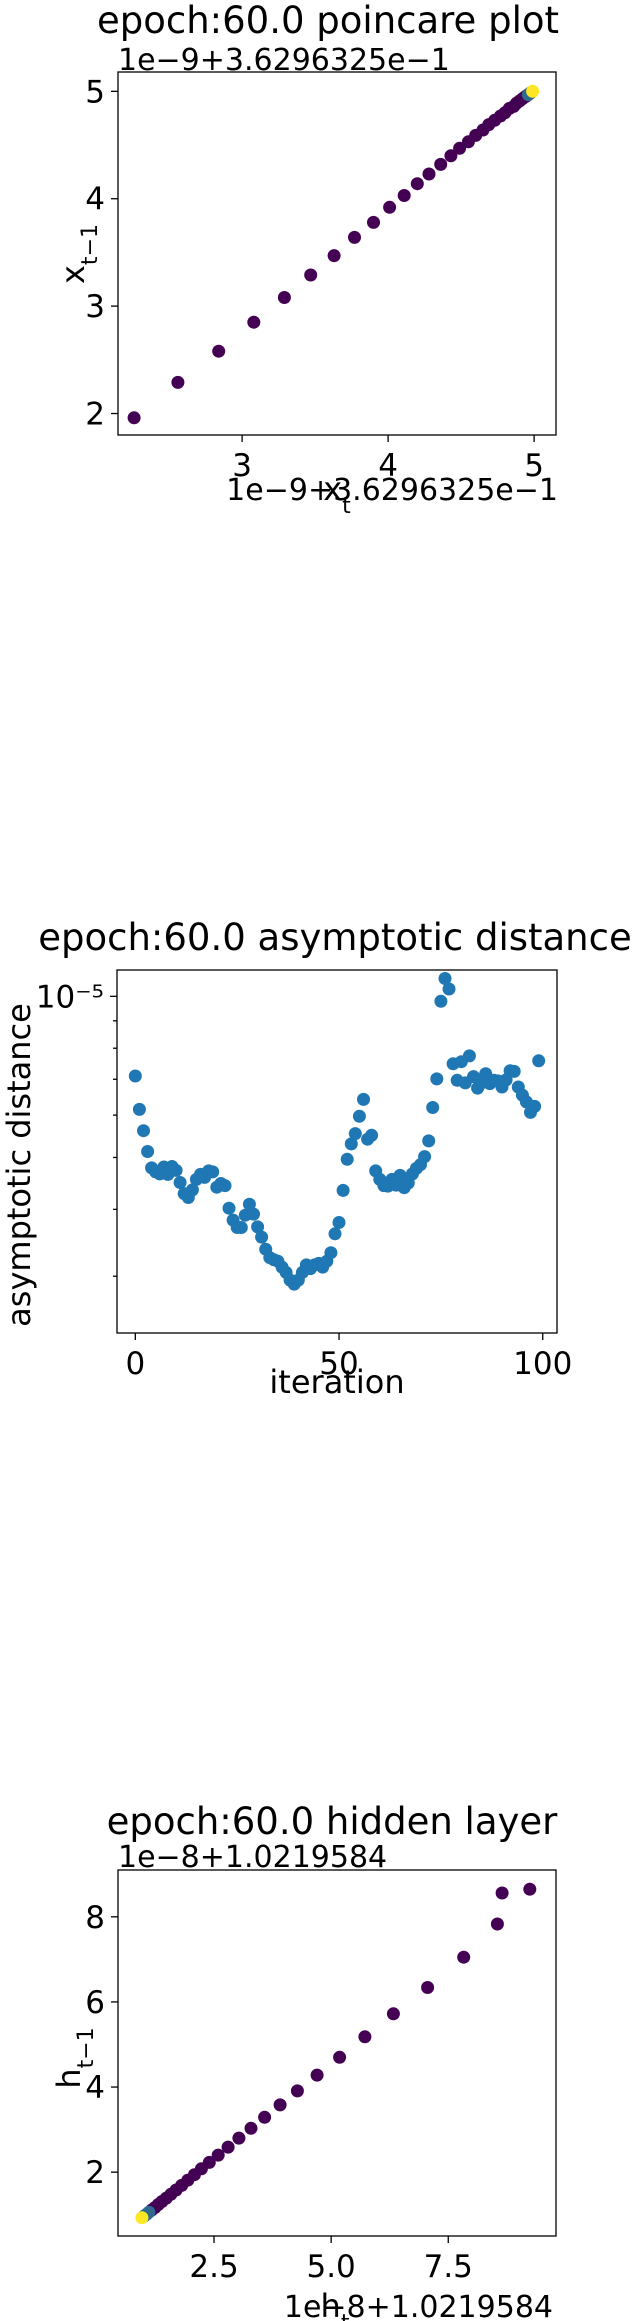 This screenshot has height=2321, width=635. What do you see at coordinates (101, 2045) in the screenshot?
I see `y-axis-ticks: 2 4 6 8` at bounding box center [101, 2045].